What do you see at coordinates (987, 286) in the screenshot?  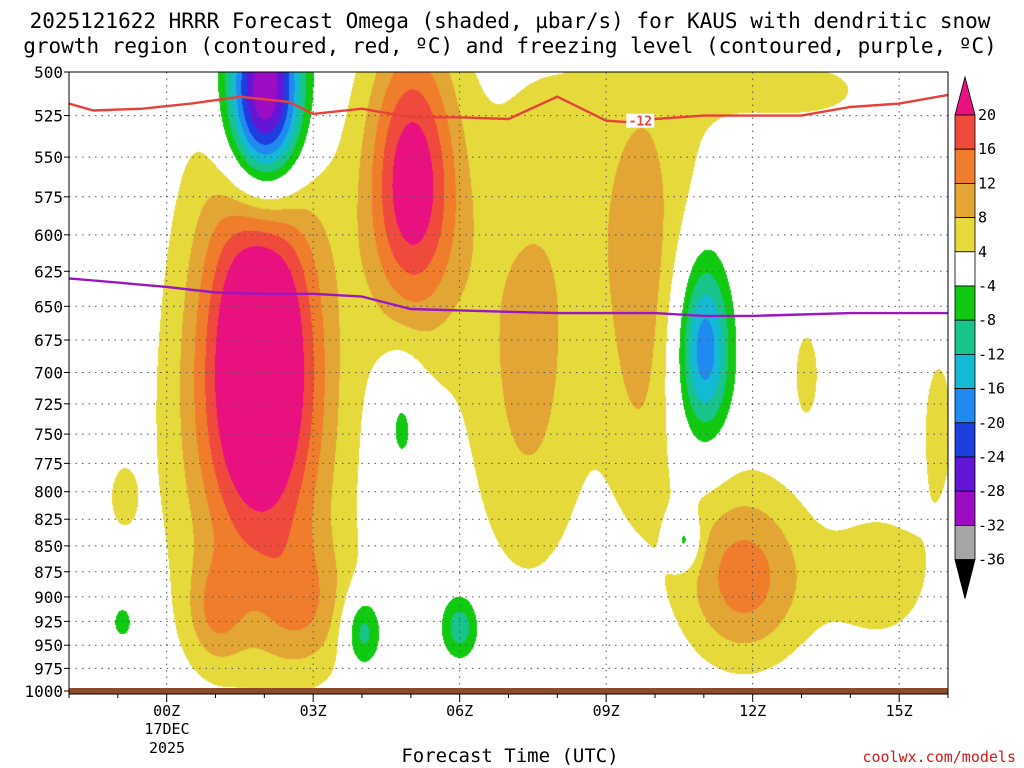 I see `colorbar-tick--4: -4` at bounding box center [987, 286].